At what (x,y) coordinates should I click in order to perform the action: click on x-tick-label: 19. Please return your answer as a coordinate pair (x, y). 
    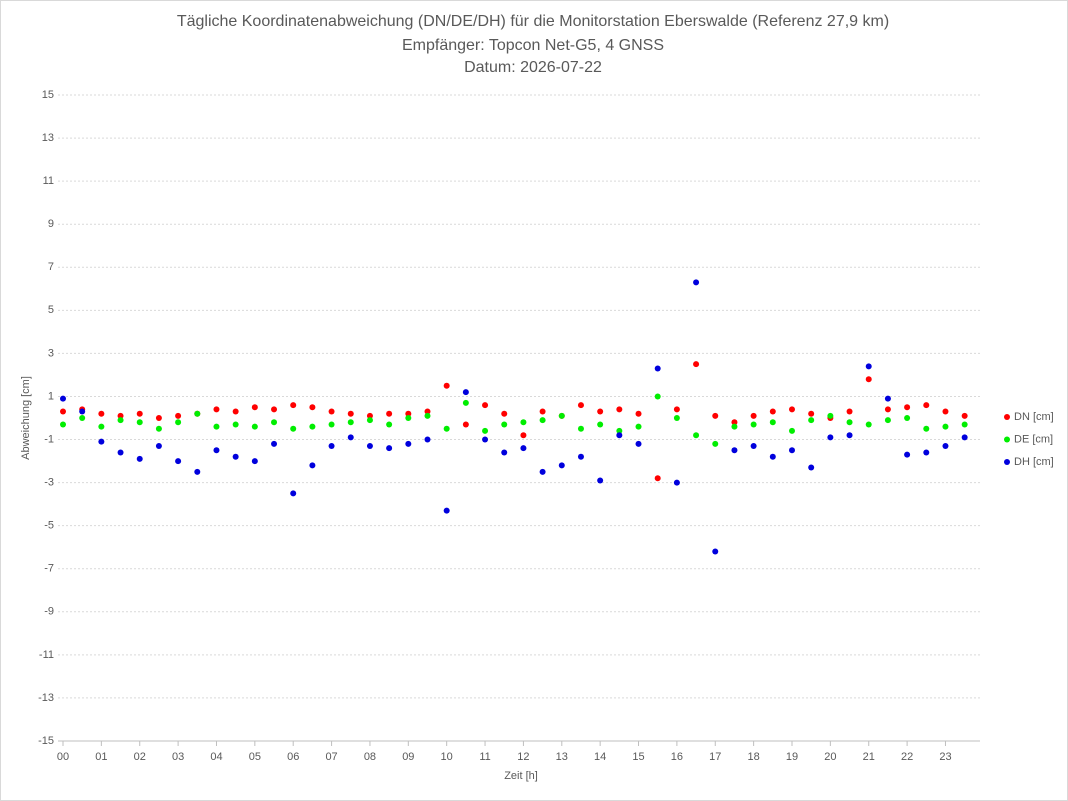
    Looking at the image, I should click on (792, 757).